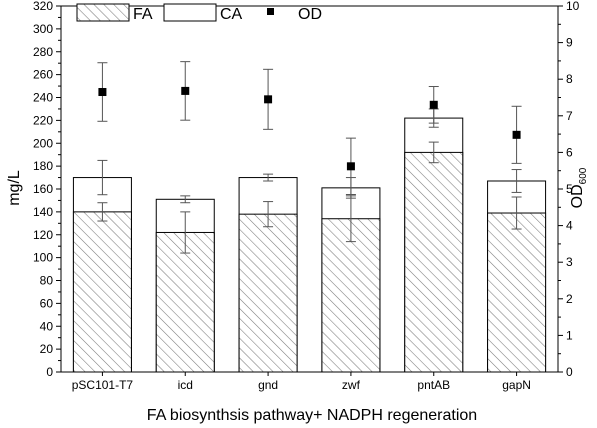  Describe the element at coordinates (268, 385) in the screenshot. I see `x-tick-label: gnd` at that location.